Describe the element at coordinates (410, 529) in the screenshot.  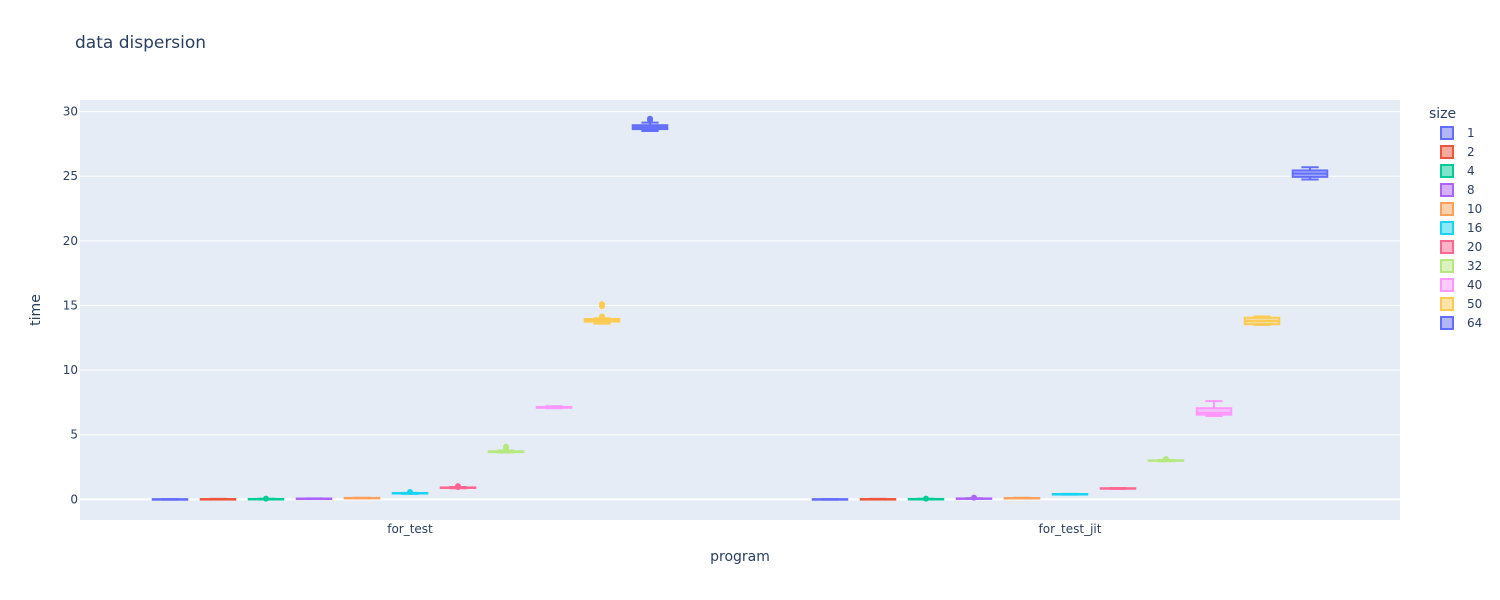
I see `x-tick-label: for_test` at that location.